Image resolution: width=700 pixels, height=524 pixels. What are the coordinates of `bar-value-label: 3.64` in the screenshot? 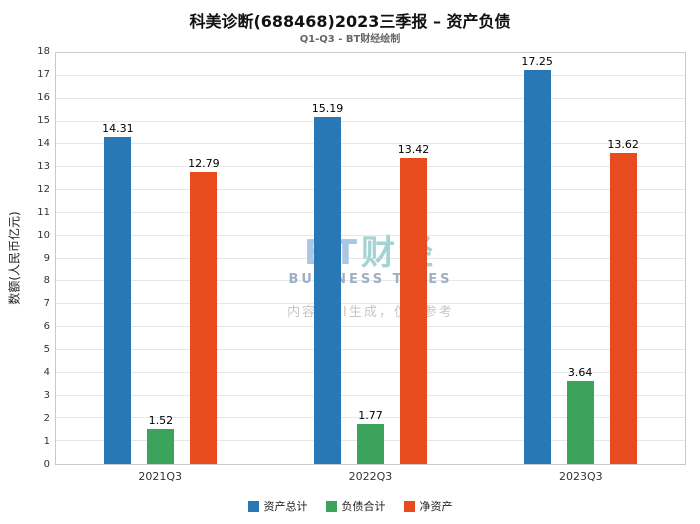 It's located at (580, 372).